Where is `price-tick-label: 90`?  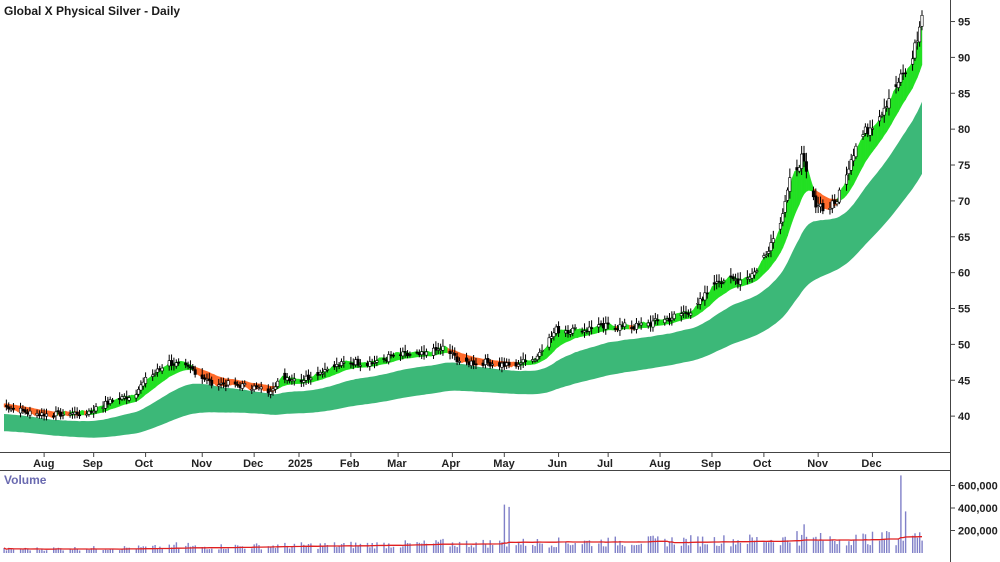 price-tick-label: 90 is located at coordinates (964, 58).